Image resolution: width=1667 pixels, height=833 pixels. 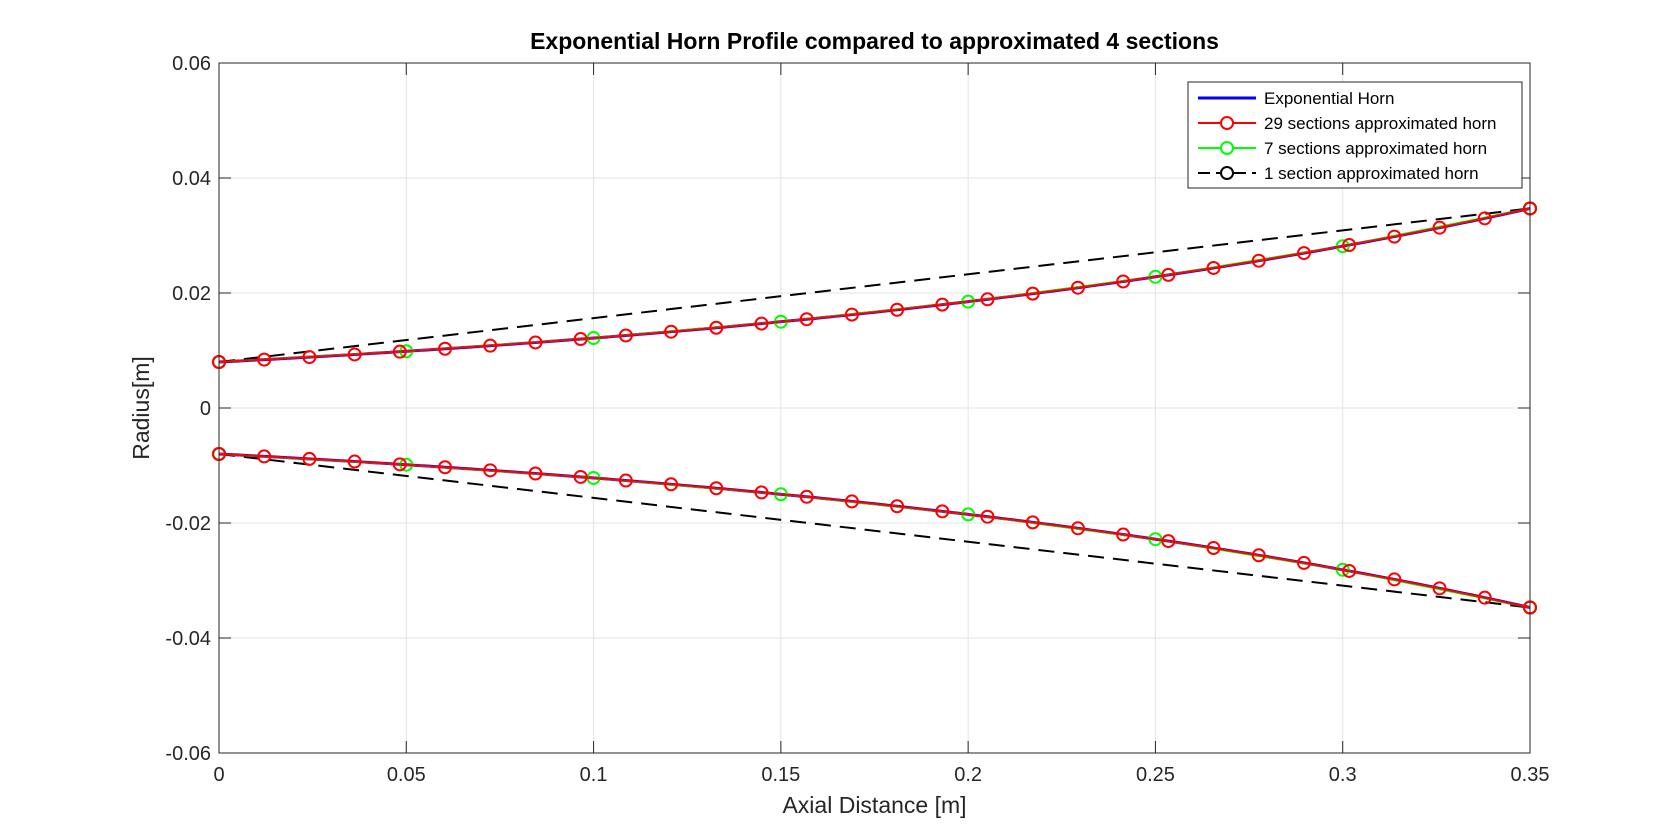 I want to click on y-axis-label: Radius[m], so click(x=141, y=408).